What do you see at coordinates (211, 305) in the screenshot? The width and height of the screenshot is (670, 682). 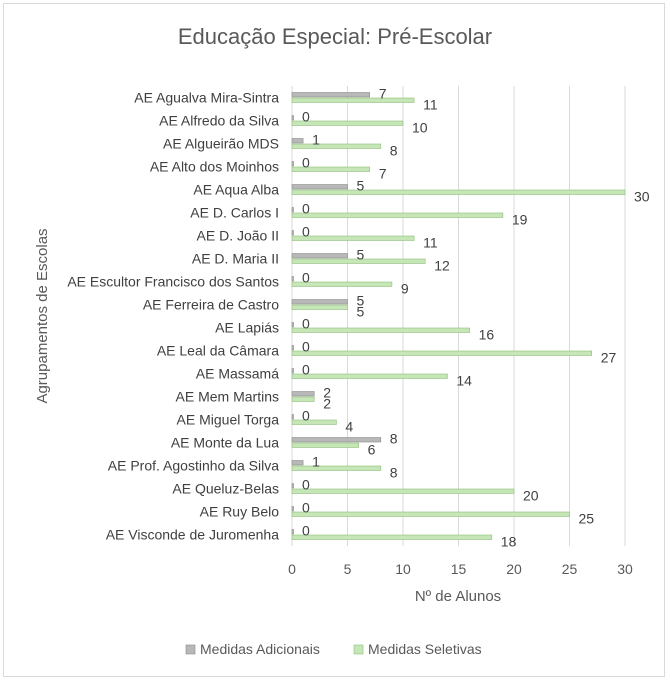 I see `category-label: AE Ferreira de Castro` at bounding box center [211, 305].